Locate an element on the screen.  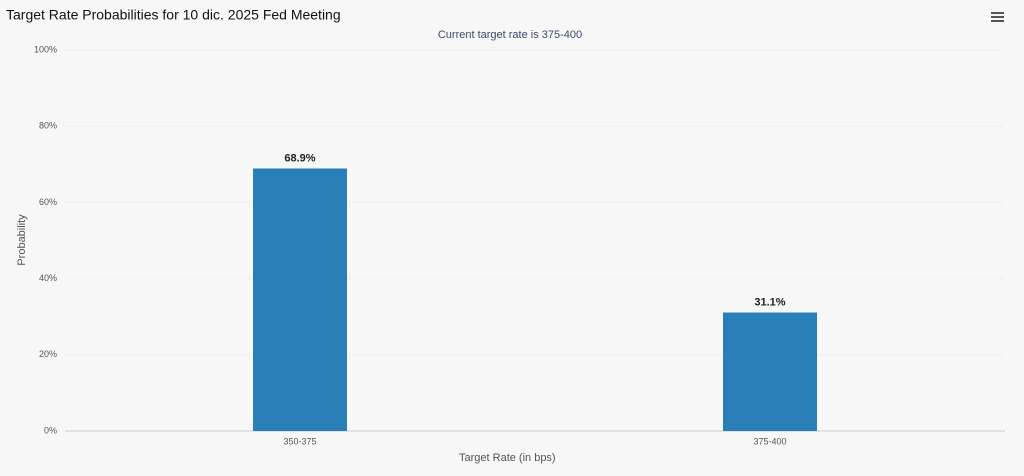
y-tick-label: 20% is located at coordinates (48, 354).